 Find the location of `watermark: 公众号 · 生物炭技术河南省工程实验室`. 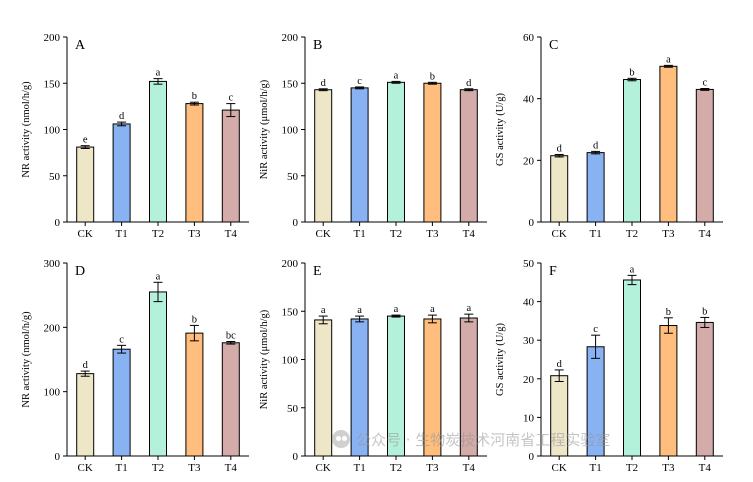

watermark: 公众号 · 生物炭技术河南省工程实验室 is located at coordinates (471, 439).